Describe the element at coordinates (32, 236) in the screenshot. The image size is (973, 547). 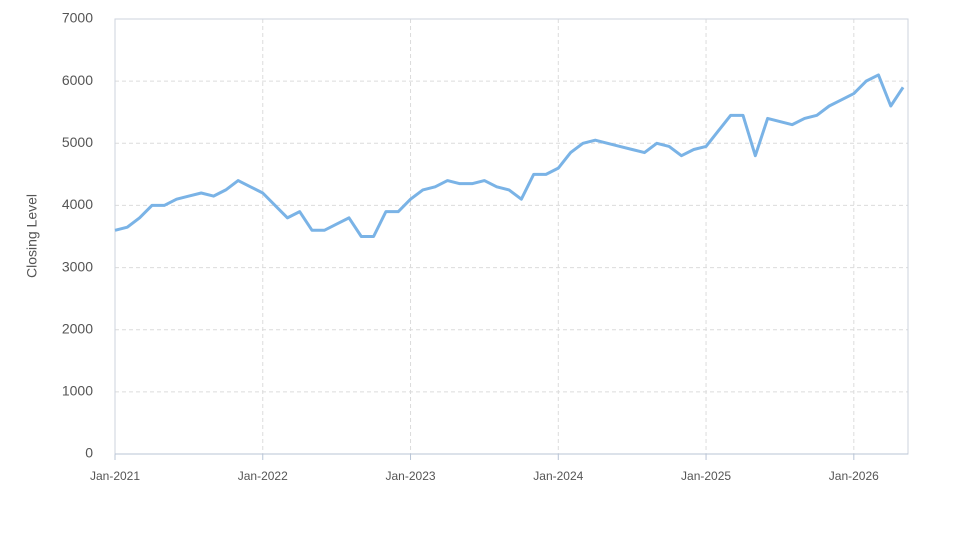
I see `y-axis-label: Closing Level` at that location.